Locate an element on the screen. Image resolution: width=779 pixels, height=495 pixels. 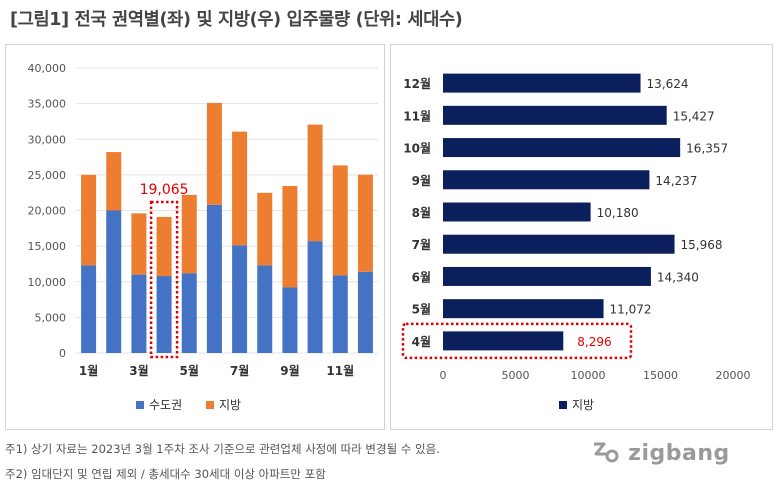
y-tick-label: 20,000 is located at coordinates (47, 211).